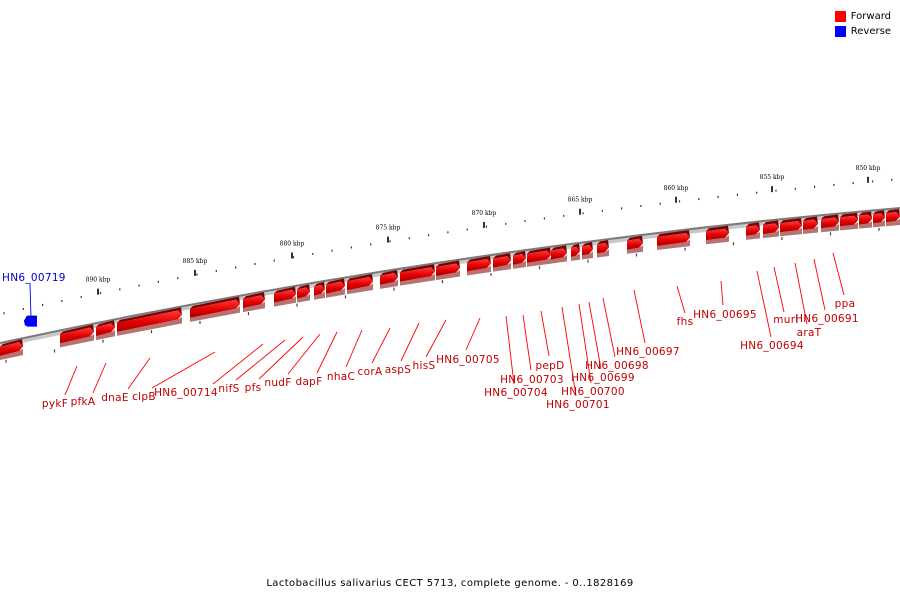 This screenshot has height=600, width=900. What do you see at coordinates (809, 333) in the screenshot?
I see `gene-label-forward: araT` at bounding box center [809, 333].